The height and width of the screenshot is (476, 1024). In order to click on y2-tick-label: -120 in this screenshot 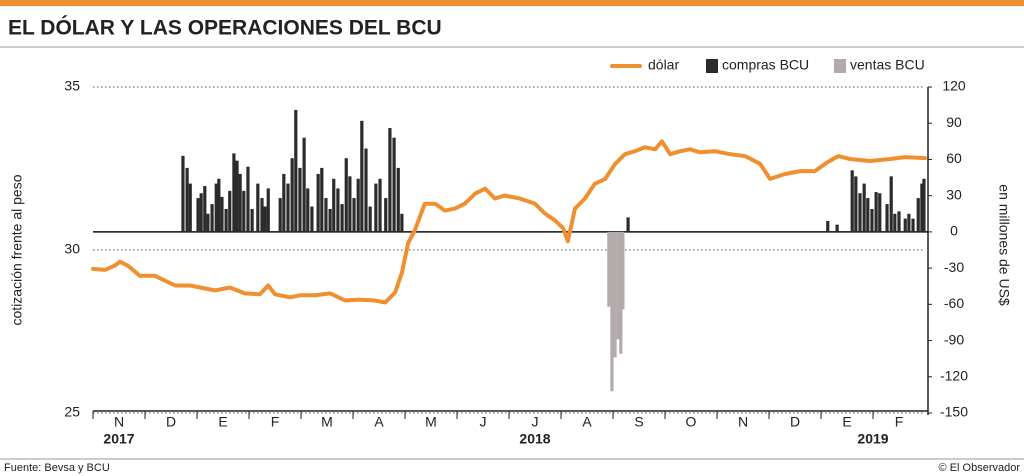, I will do `click(954, 375)`.